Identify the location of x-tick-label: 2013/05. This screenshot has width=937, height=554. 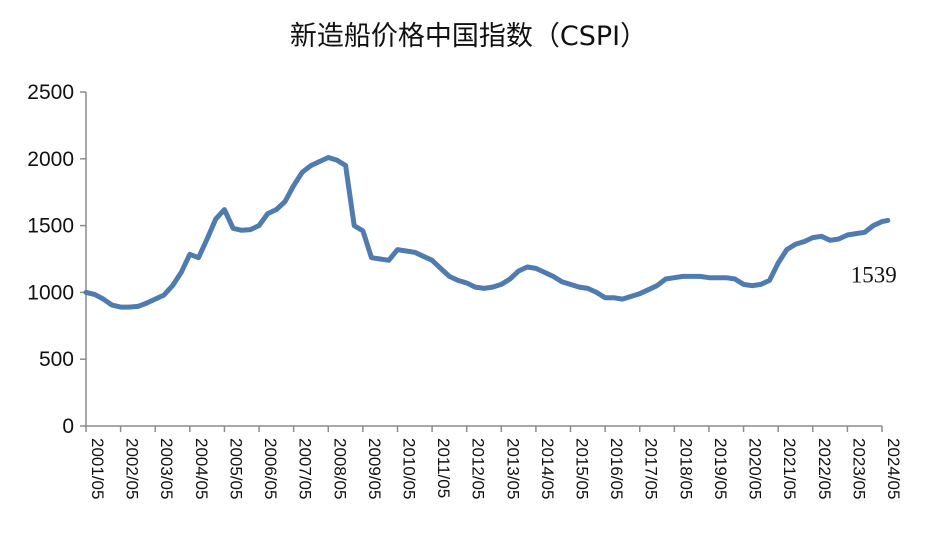
(512, 468).